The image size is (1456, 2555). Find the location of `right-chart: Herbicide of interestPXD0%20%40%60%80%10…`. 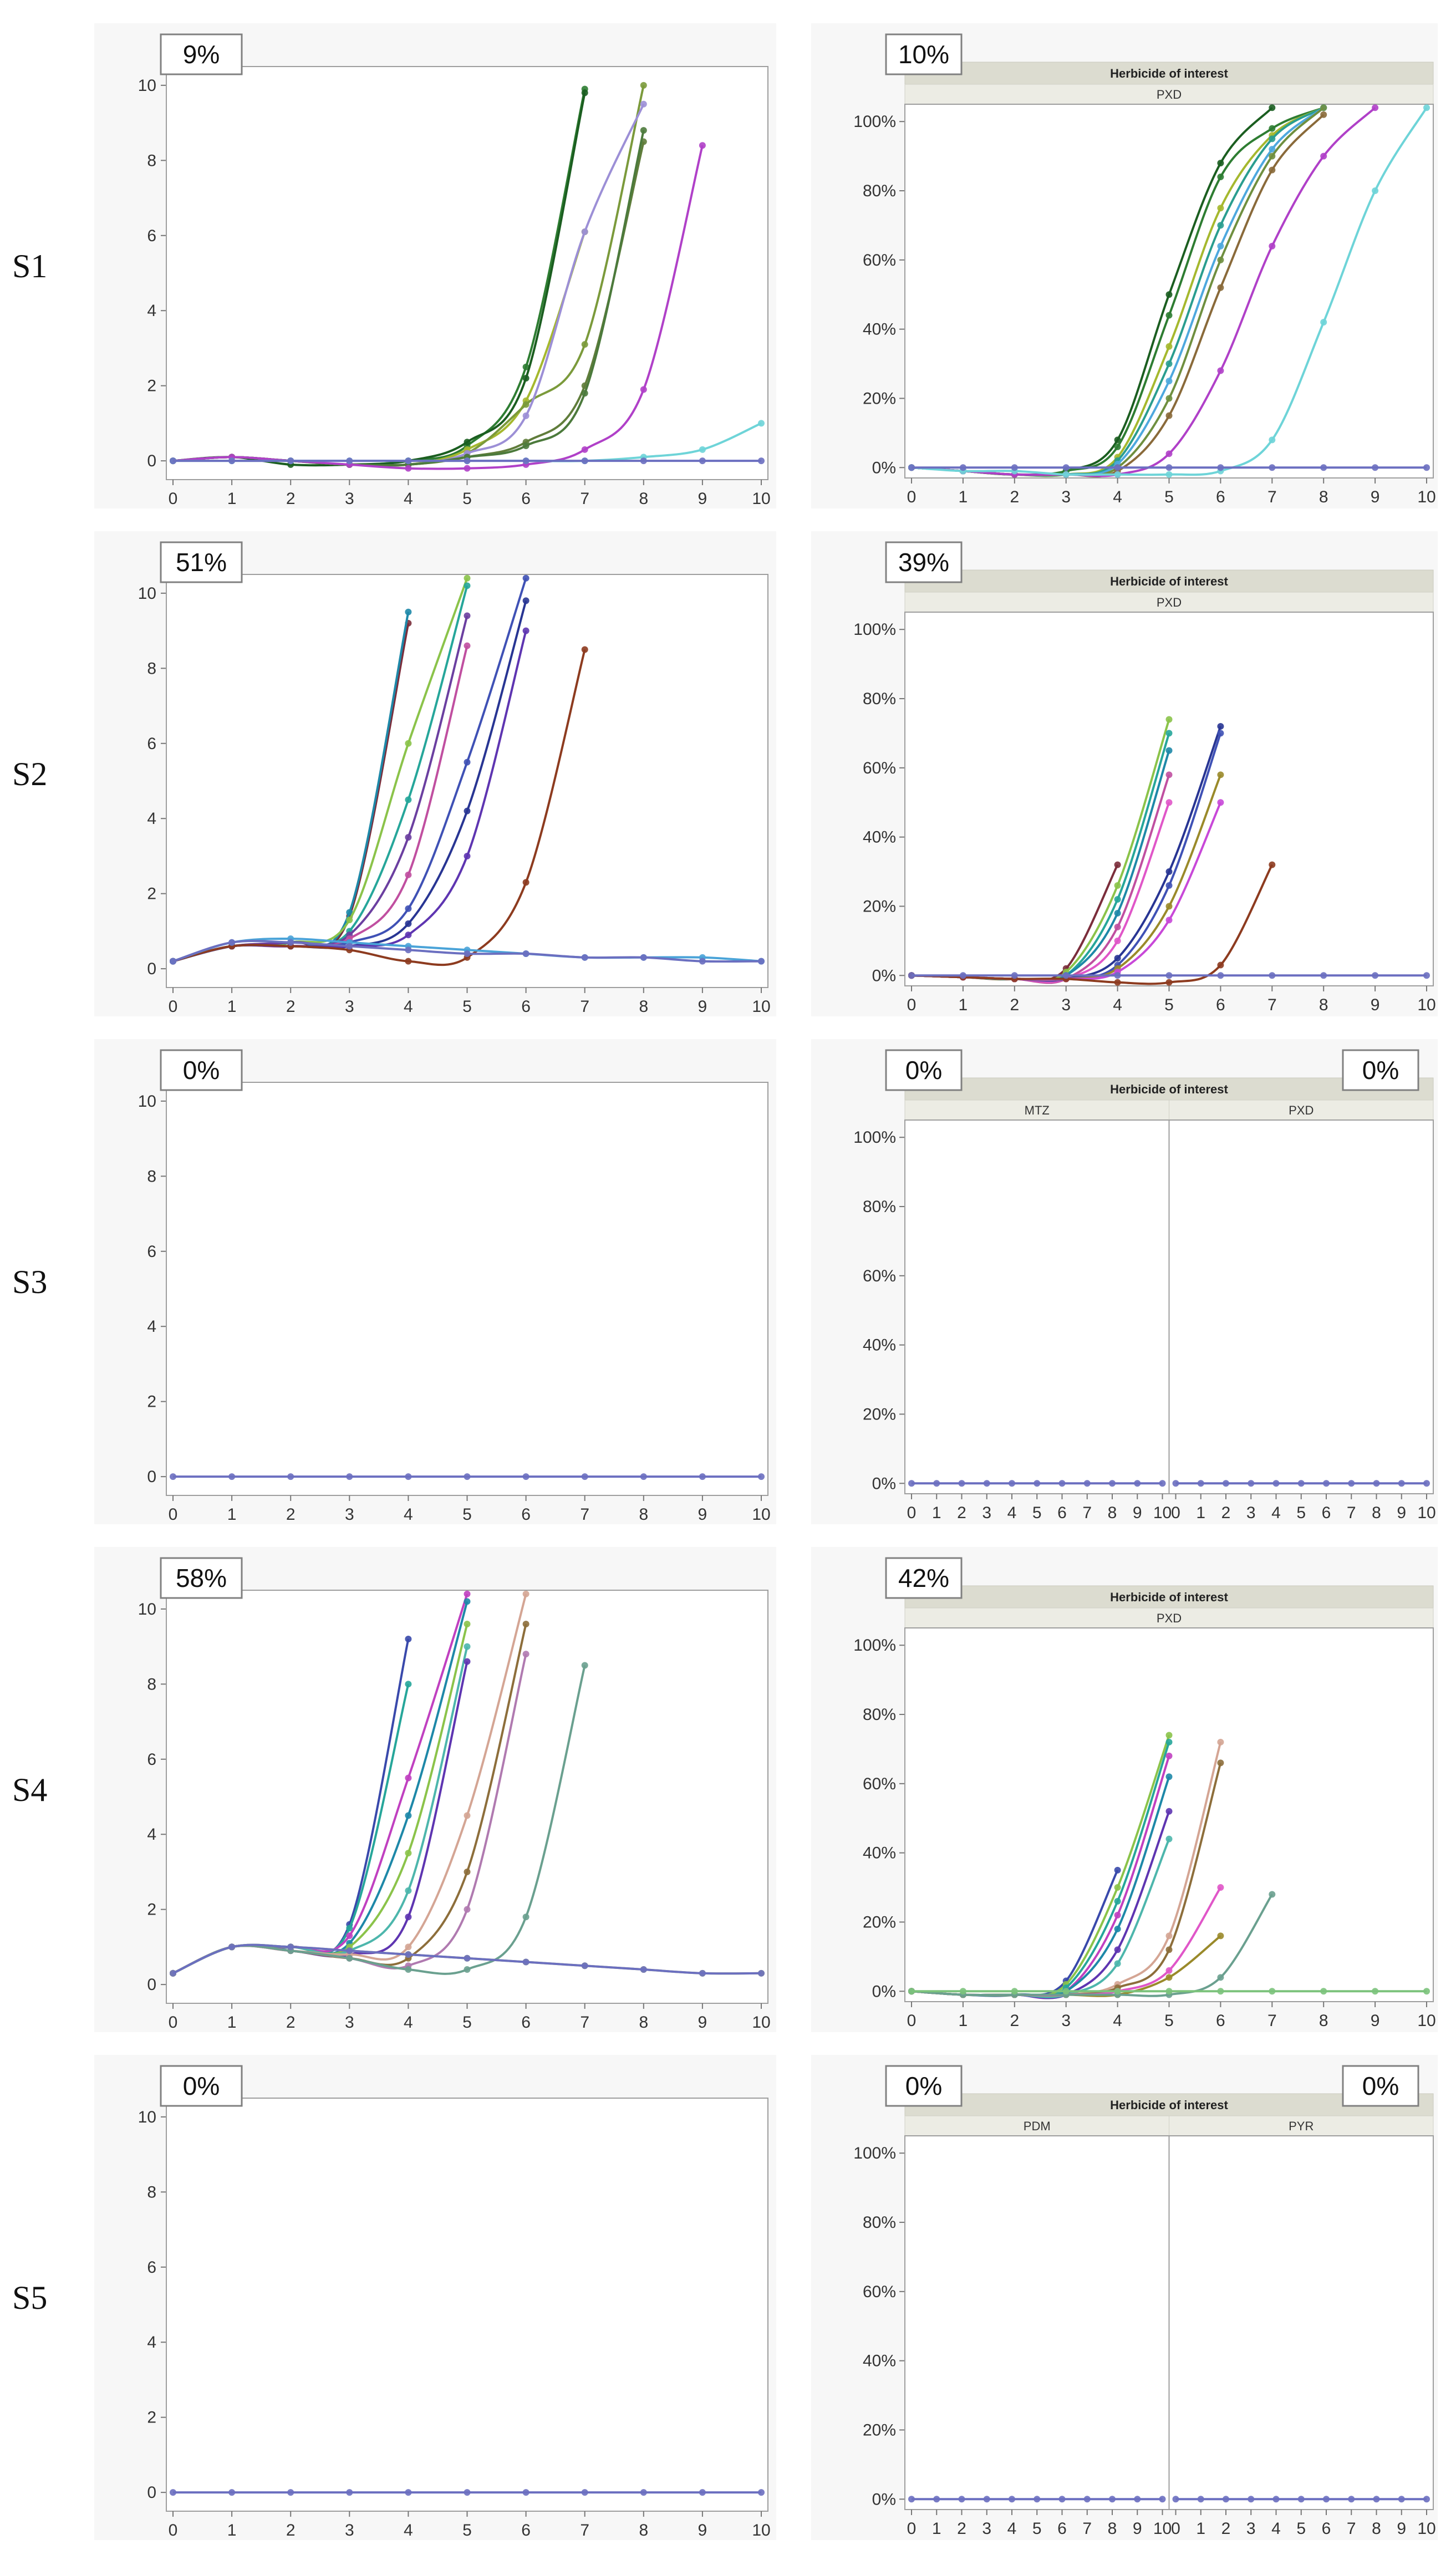

right-chart: Herbicide of interestPXD0%20%40%60%80%10… is located at coordinates (1144, 778).